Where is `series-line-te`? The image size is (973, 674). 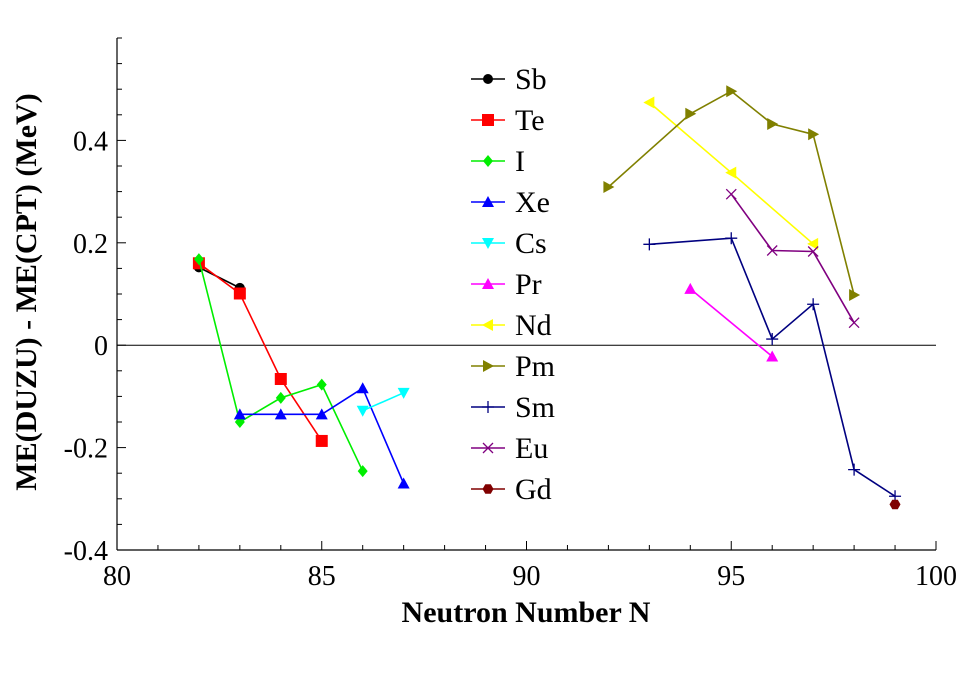
series-line-te is located at coordinates (260, 352).